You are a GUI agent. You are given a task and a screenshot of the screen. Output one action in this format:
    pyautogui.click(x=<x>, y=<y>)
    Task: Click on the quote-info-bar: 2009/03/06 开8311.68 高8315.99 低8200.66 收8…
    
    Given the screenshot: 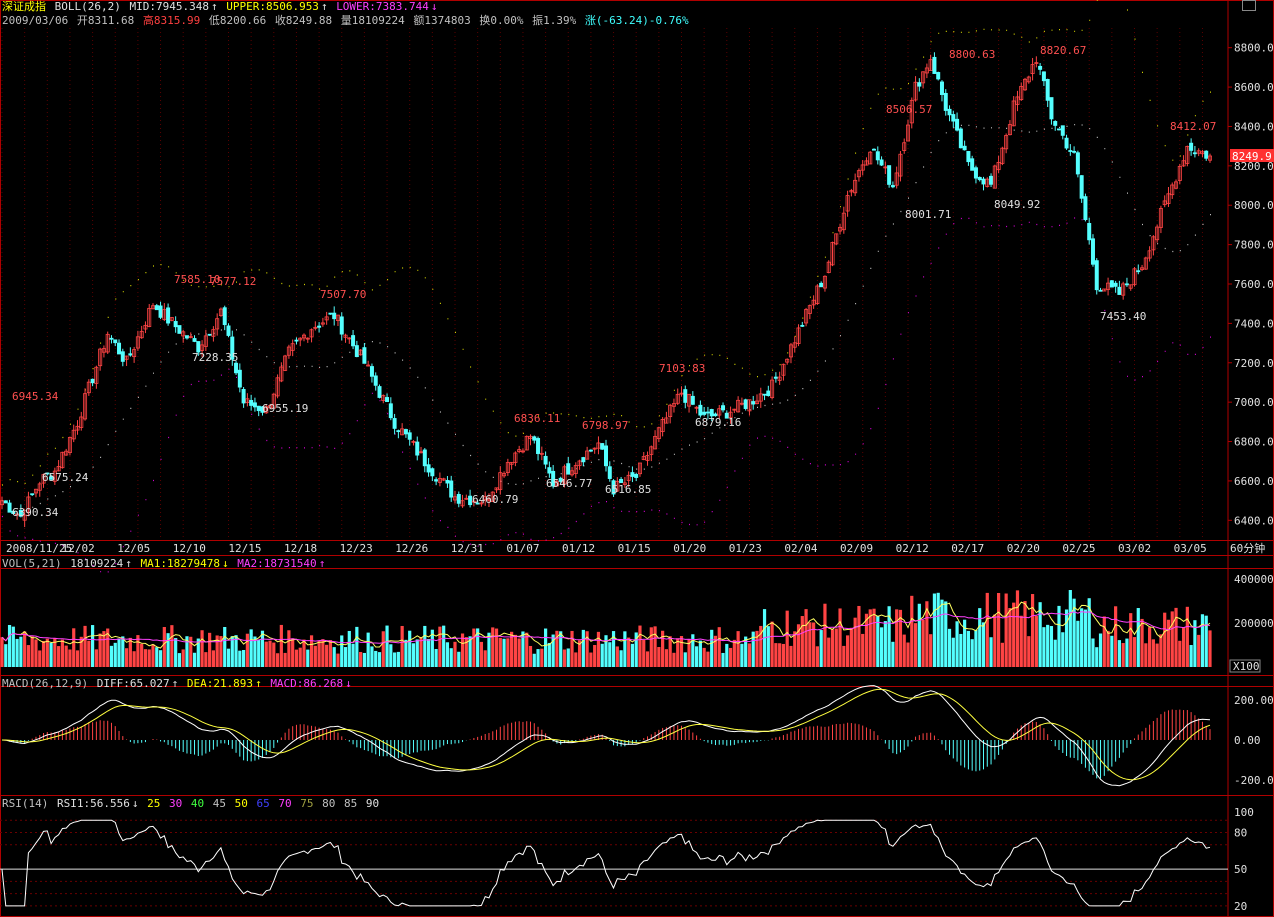 What is the action you would take?
    pyautogui.click(x=346, y=20)
    